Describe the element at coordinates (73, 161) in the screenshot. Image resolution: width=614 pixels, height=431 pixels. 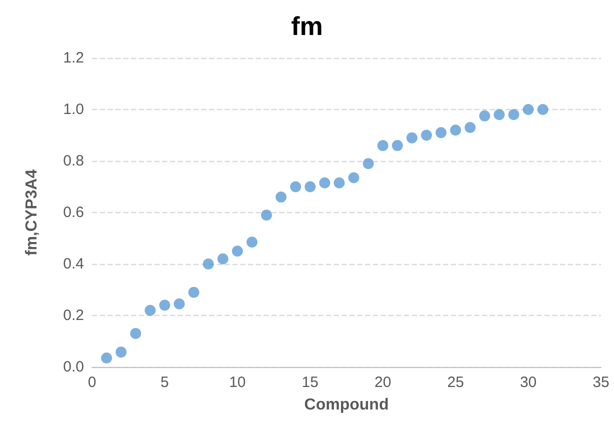
I see `y-tick-label: 0.8` at that location.